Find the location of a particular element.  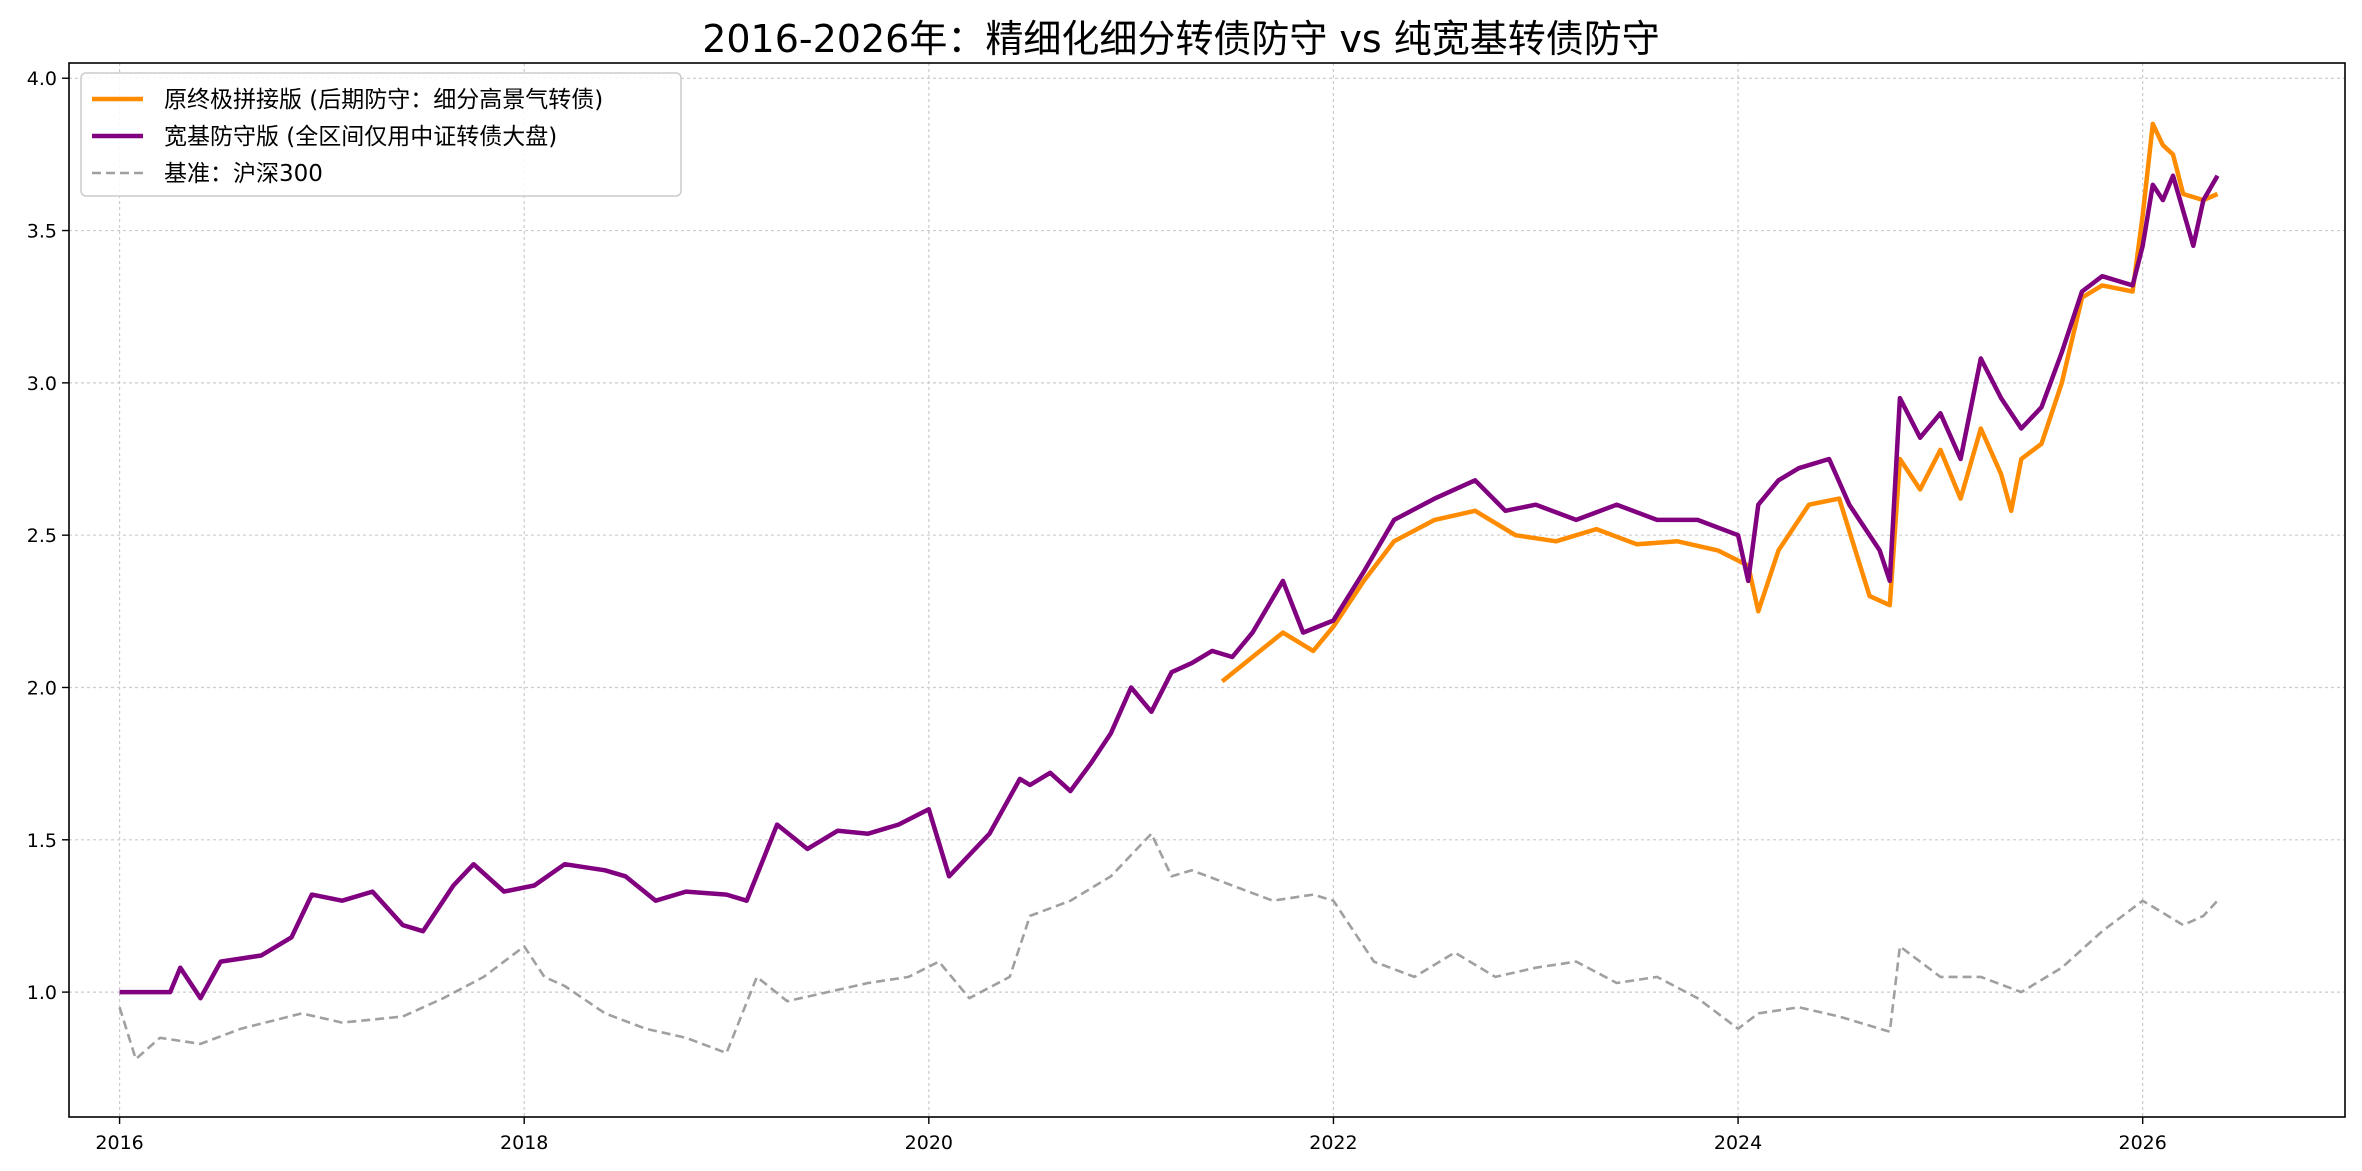

y-tick-label: 3.0 is located at coordinates (42, 384).